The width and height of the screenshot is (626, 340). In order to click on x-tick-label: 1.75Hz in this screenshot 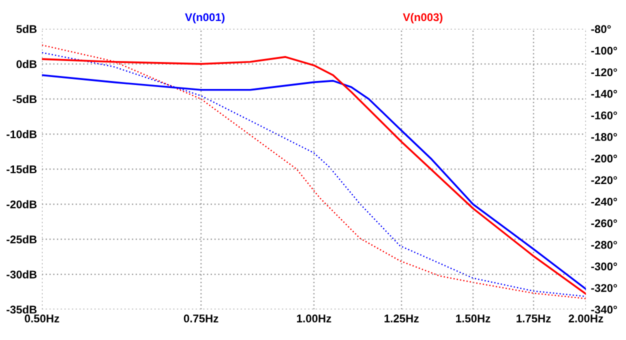, I will do `click(533, 318)`.